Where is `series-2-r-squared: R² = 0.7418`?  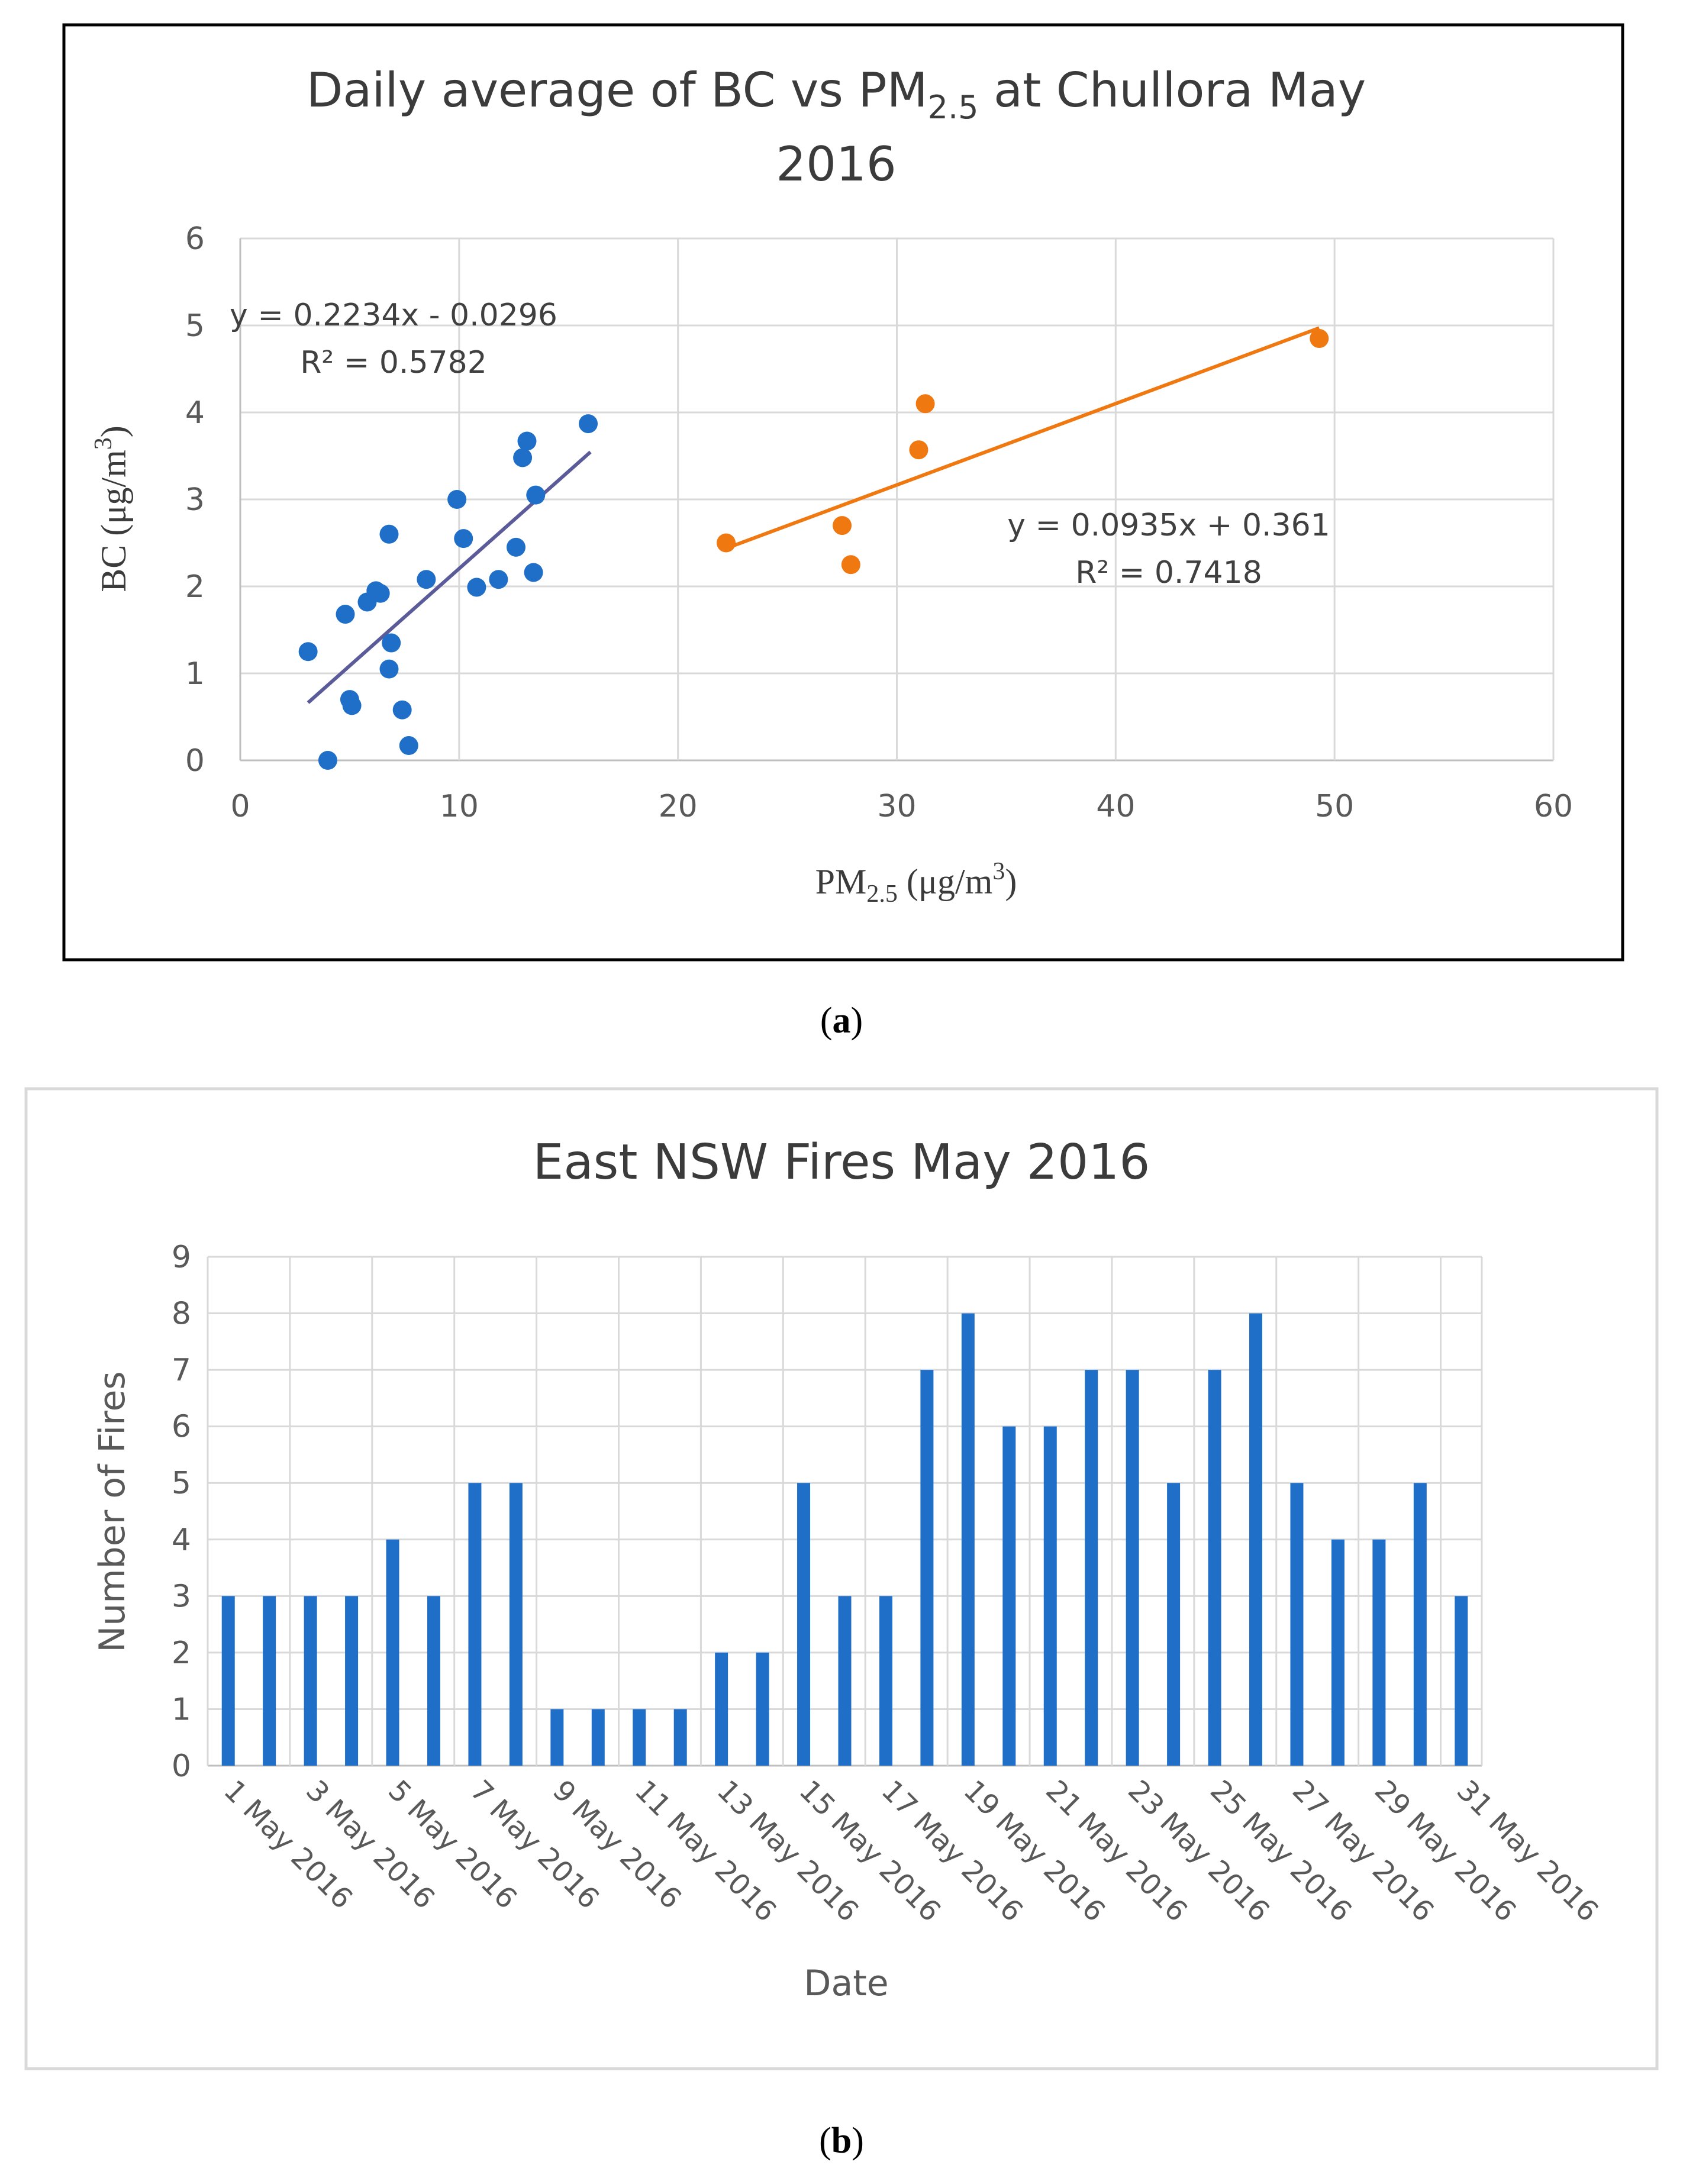
series-2-r-squared: R² = 0.7418 is located at coordinates (1169, 573).